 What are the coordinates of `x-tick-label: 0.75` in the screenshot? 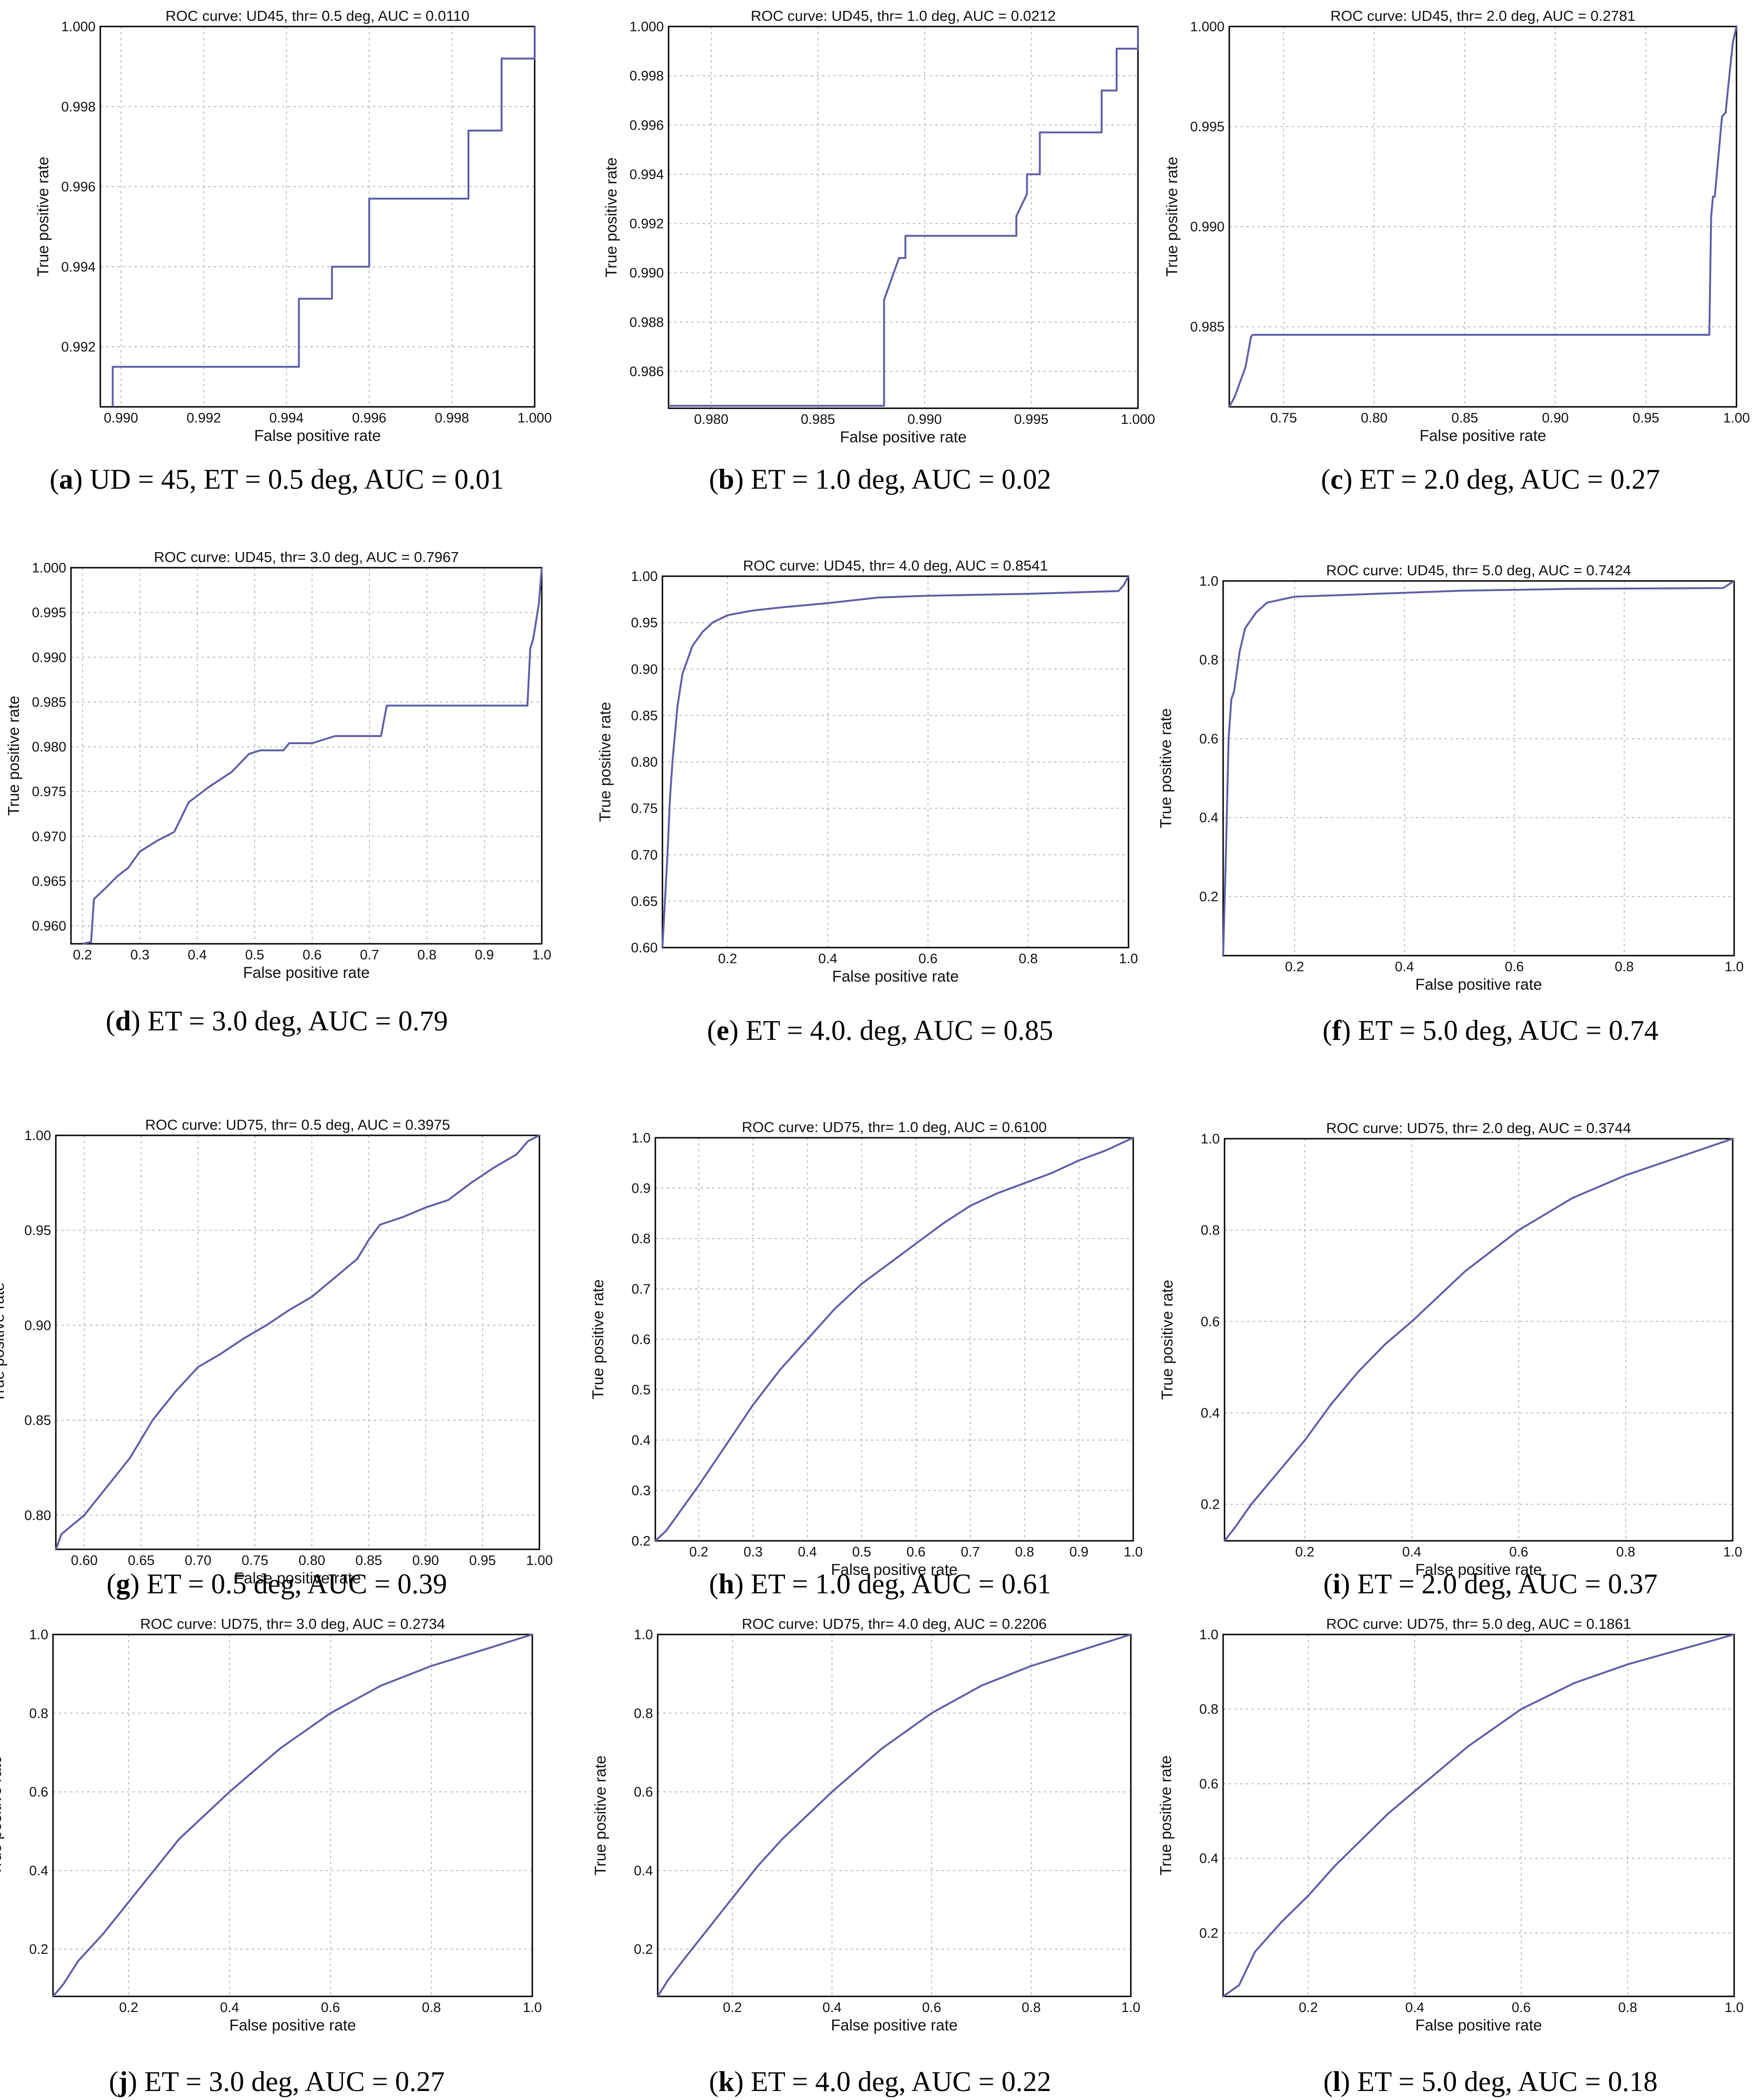 It's located at (255, 1560).